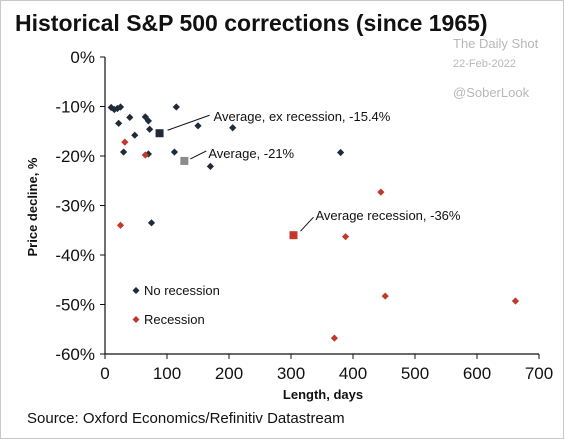 The image size is (564, 439). Describe the element at coordinates (251, 153) in the screenshot. I see `average-all-label: Average, -21%` at that location.